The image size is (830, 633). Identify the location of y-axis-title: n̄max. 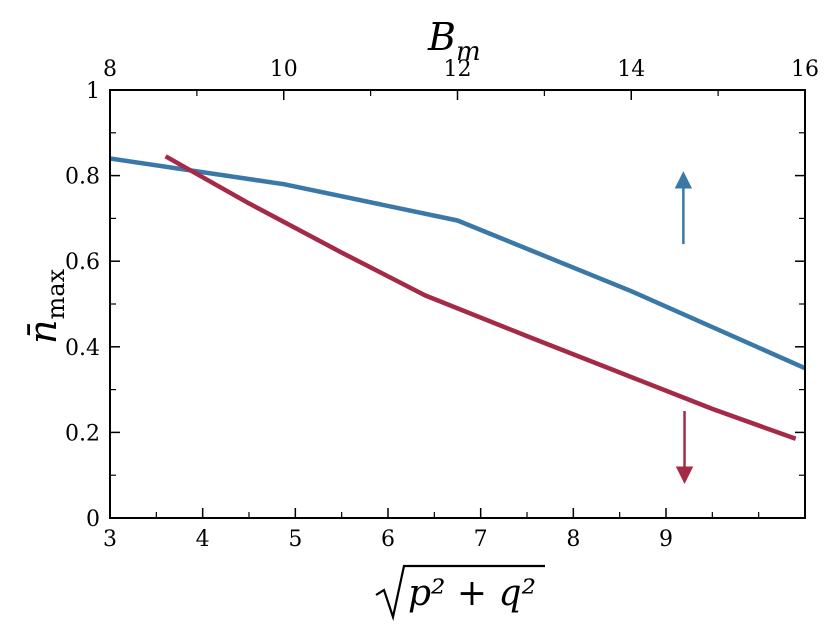
(45, 306).